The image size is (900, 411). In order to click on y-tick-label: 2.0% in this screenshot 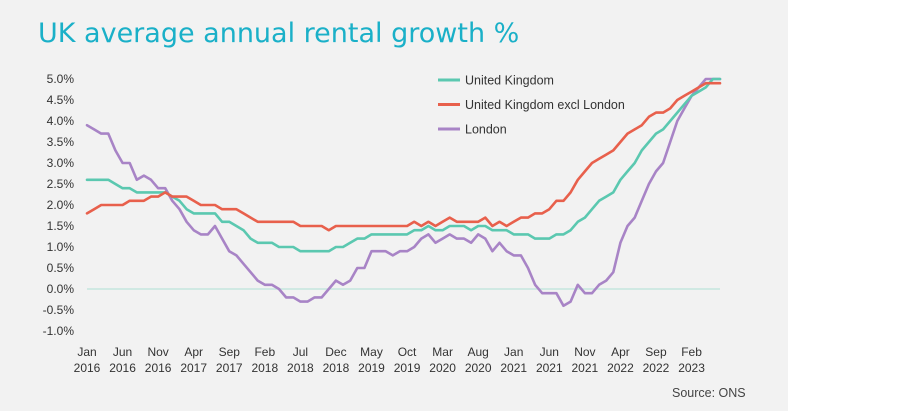, I will do `click(61, 205)`.